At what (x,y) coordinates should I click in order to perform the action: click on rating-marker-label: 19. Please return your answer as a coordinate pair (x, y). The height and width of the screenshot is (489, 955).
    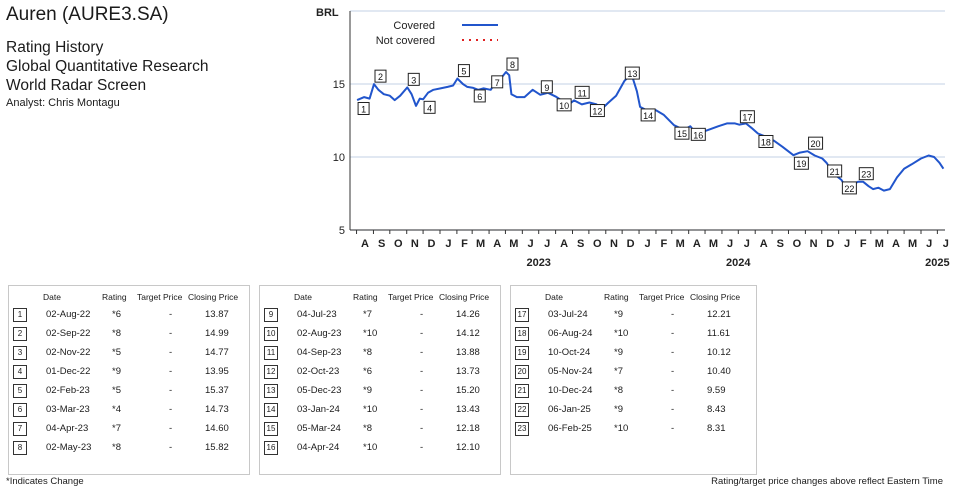
    Looking at the image, I should click on (801, 164).